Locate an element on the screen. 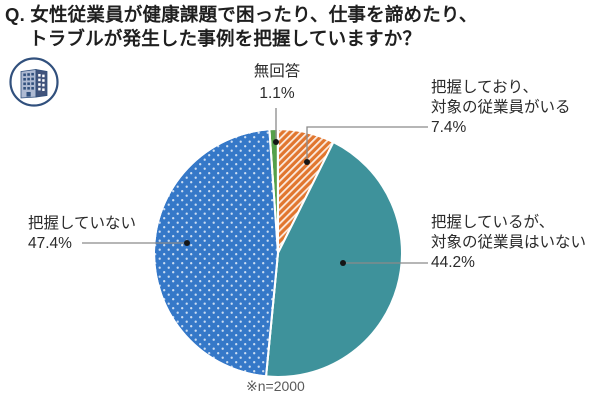  label-no-answer-pct: 1.1% is located at coordinates (277, 93).